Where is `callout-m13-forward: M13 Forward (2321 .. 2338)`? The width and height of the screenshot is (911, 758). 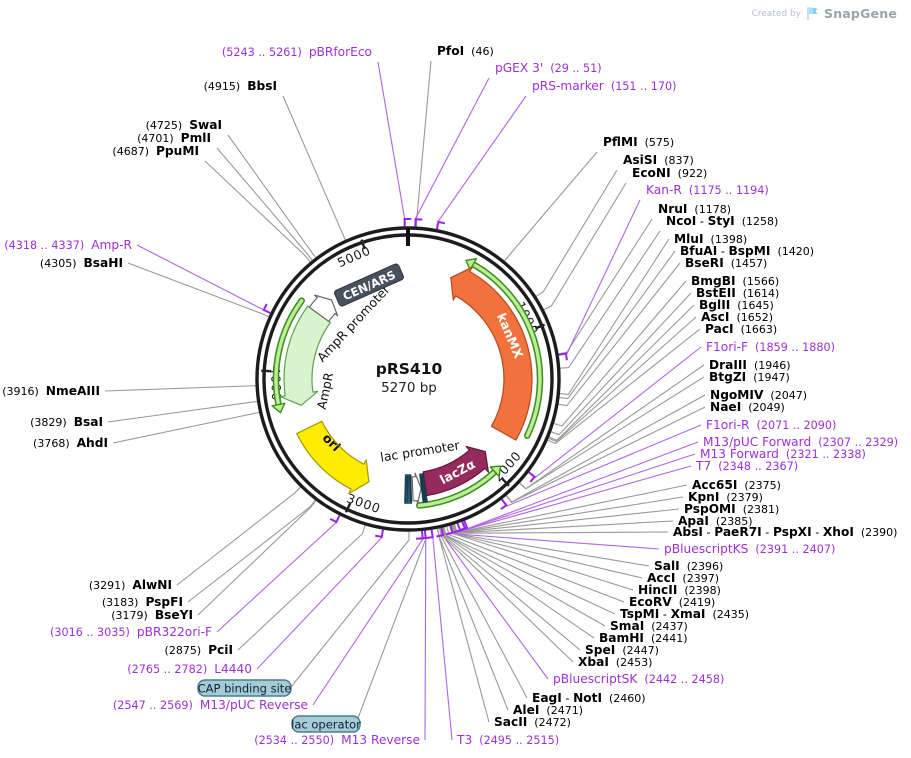 callout-m13-forward: M13 Forward (2321 .. 2338) is located at coordinates (783, 454).